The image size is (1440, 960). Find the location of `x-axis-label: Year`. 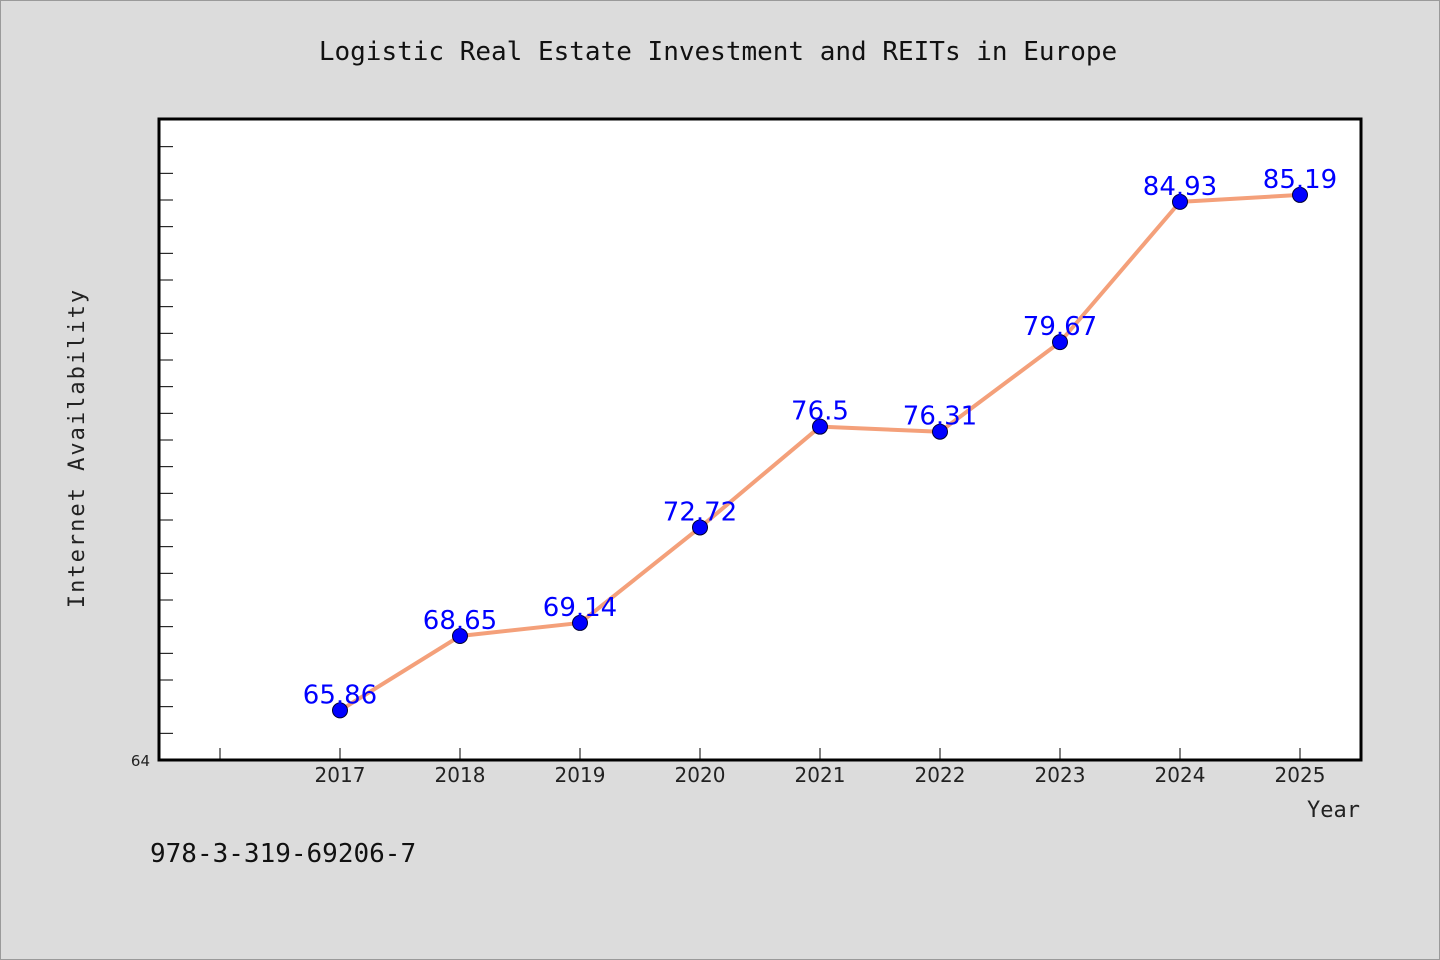

x-axis-label: Year is located at coordinates (1333, 810).